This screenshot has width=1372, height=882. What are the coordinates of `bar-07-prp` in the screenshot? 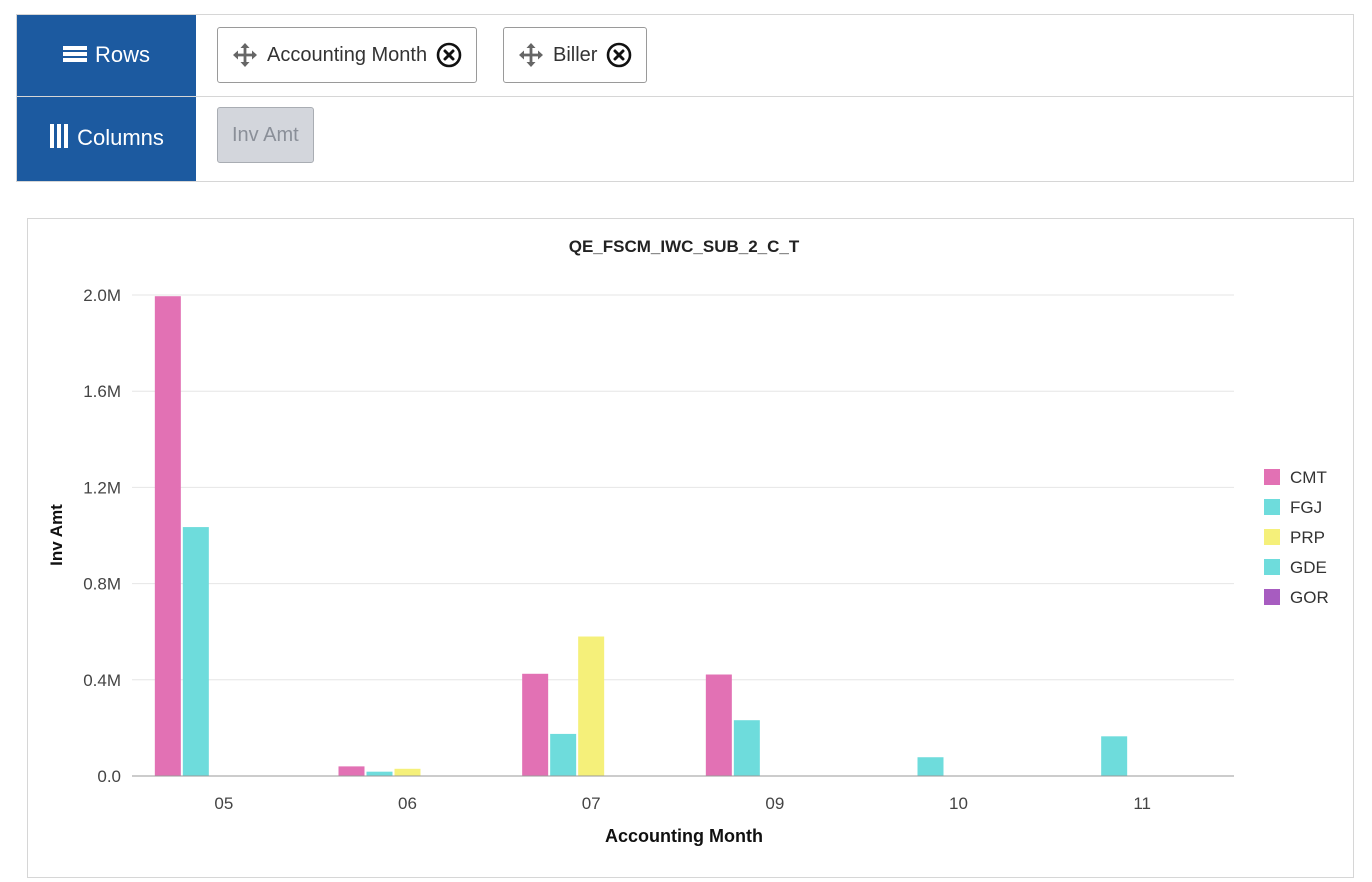 It's located at (591, 706).